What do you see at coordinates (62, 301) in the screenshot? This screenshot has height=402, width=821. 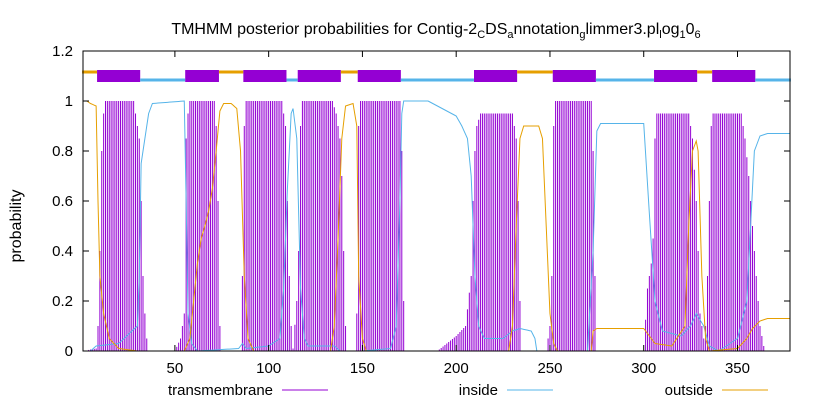 I see `y-tick-label: 0.2` at bounding box center [62, 301].